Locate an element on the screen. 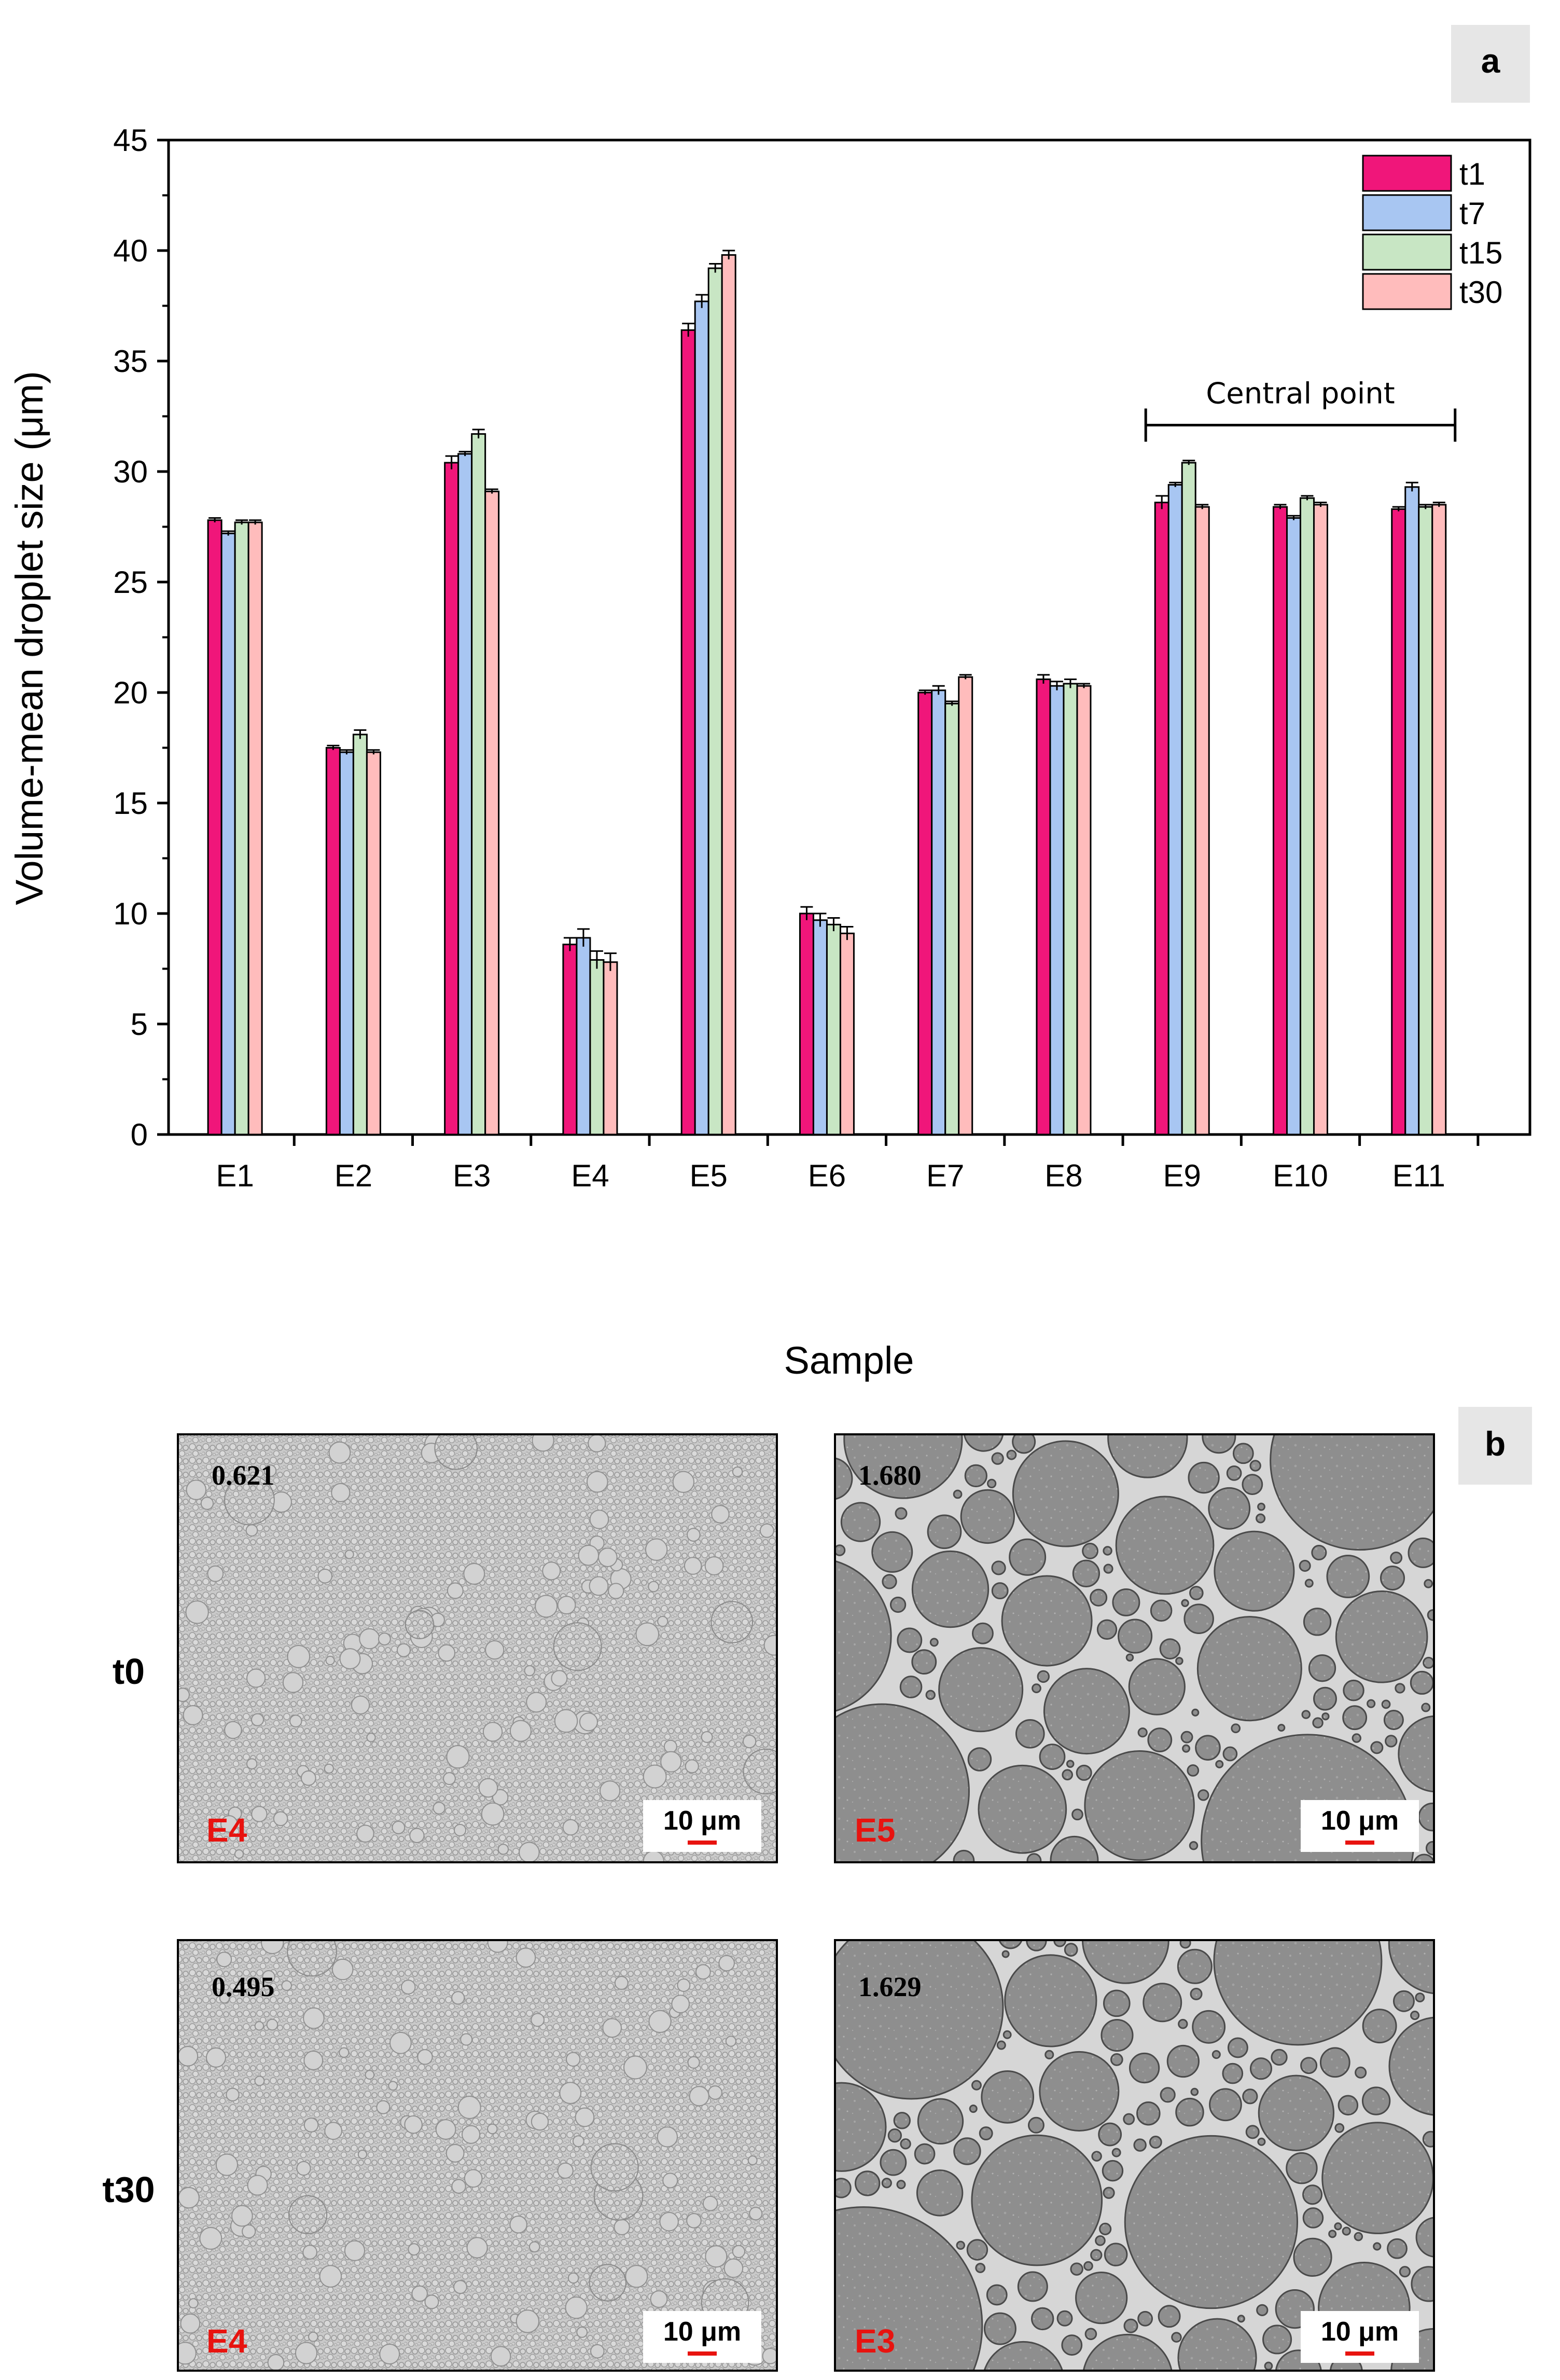  bar-t1-e10 is located at coordinates (1280, 821).